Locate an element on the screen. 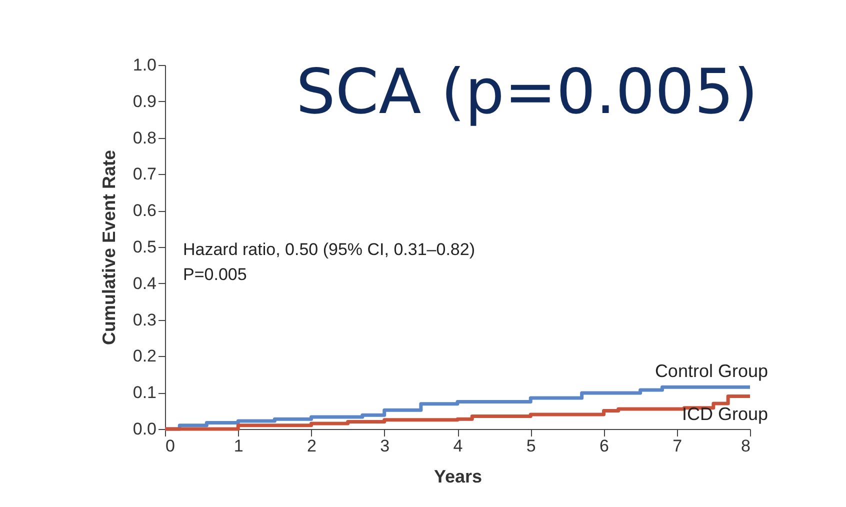  y-tick-label: 0.1 is located at coordinates (144, 392).